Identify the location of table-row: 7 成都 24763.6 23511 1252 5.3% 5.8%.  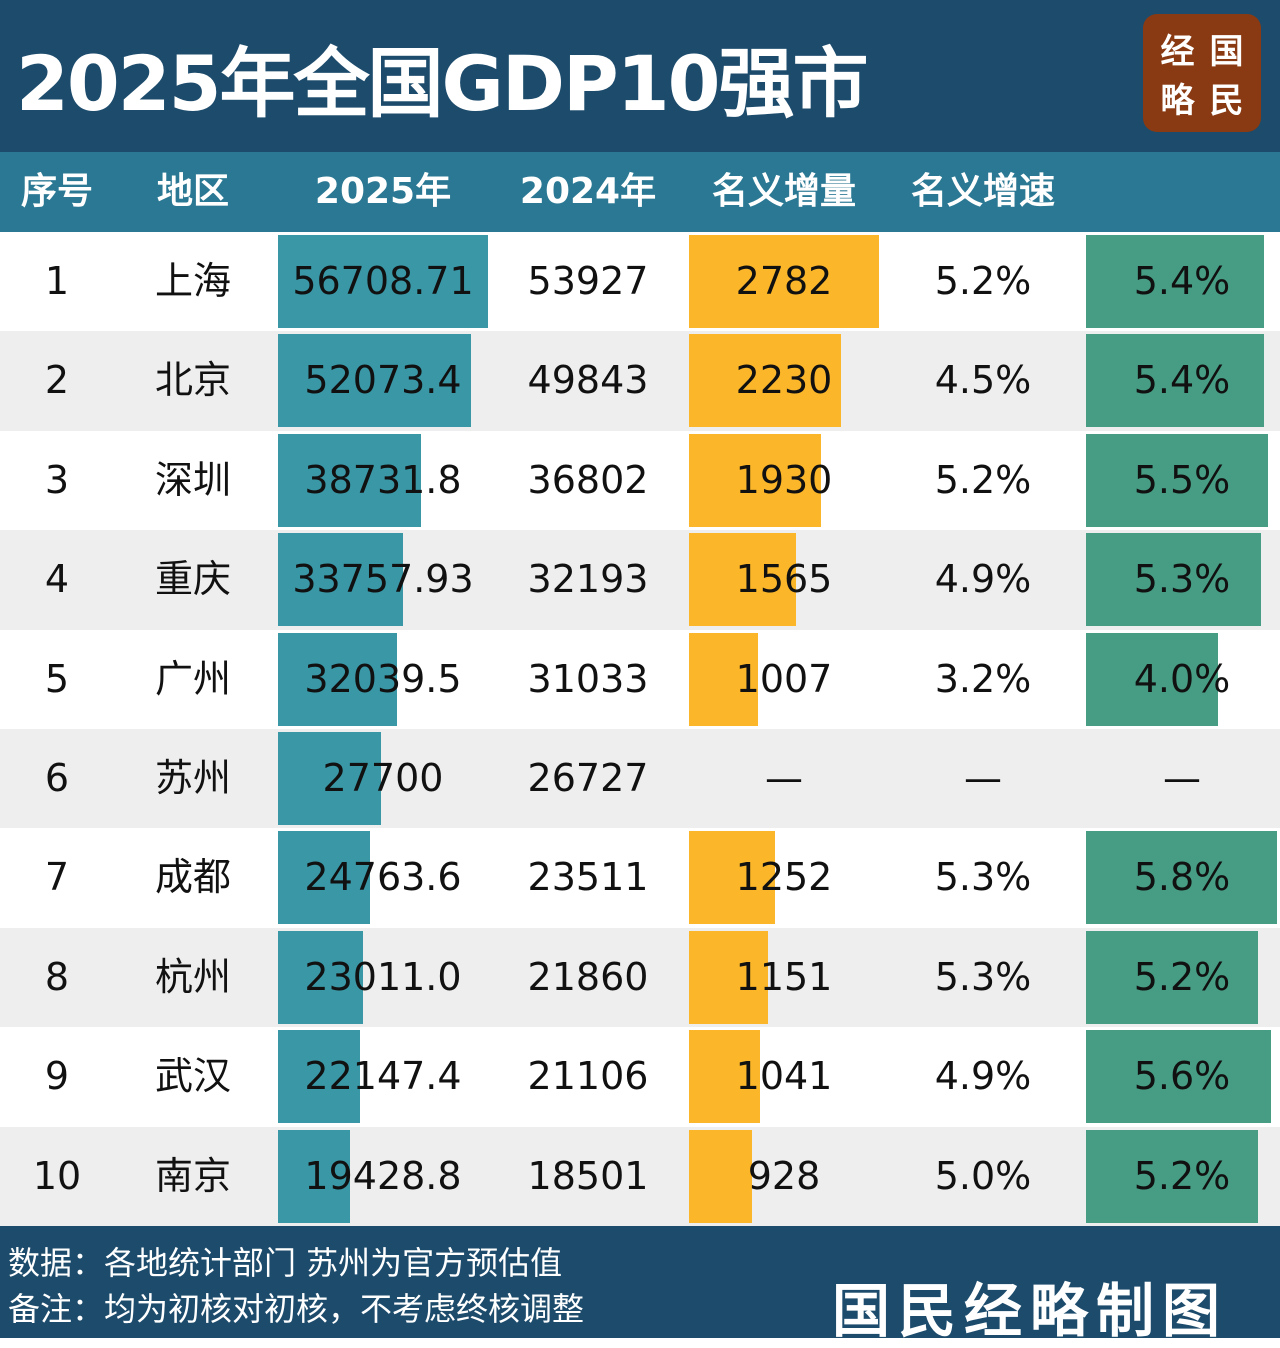
(640, 877).